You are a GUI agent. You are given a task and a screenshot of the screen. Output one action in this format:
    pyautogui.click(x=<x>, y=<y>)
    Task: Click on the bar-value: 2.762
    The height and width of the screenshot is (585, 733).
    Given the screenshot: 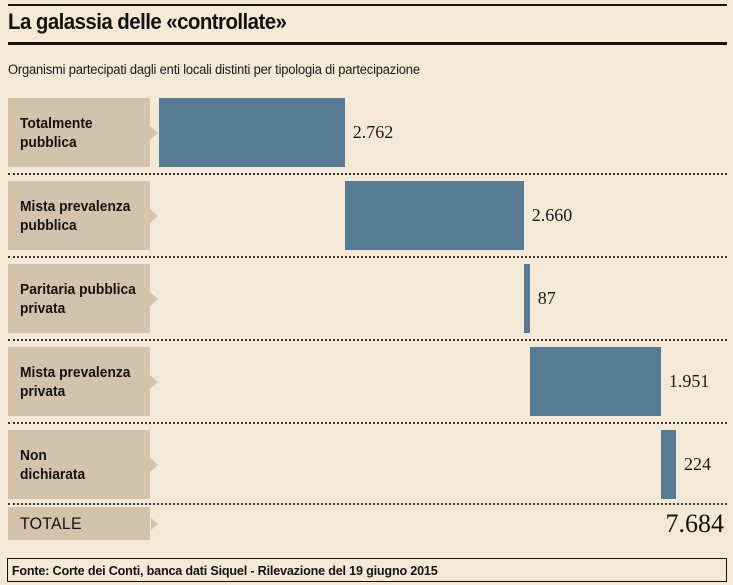 What is the action you would take?
    pyautogui.click(x=373, y=132)
    